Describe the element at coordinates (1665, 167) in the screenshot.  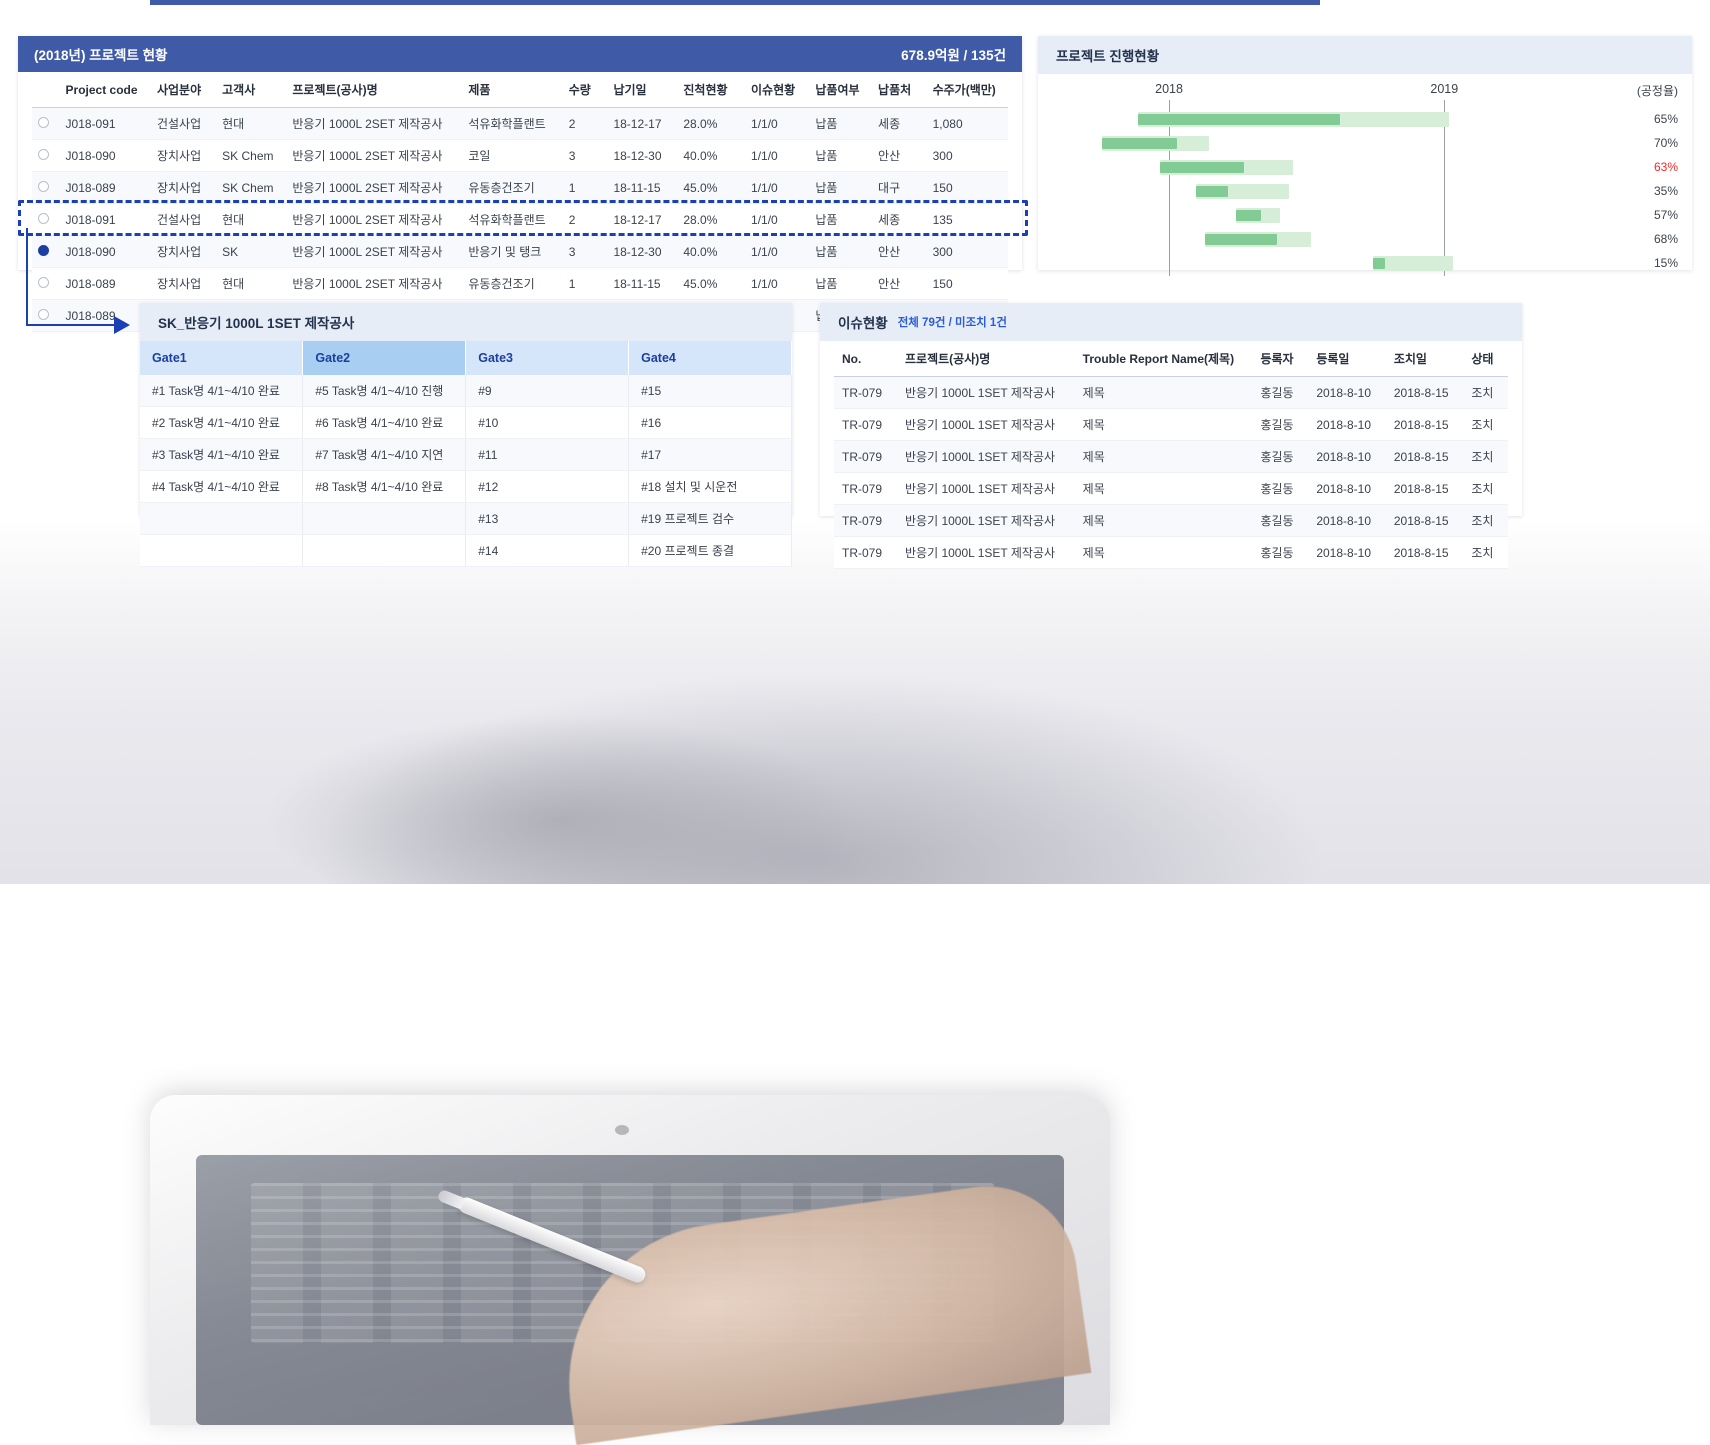
I see `gantt-progress-percent: 63%` at that location.